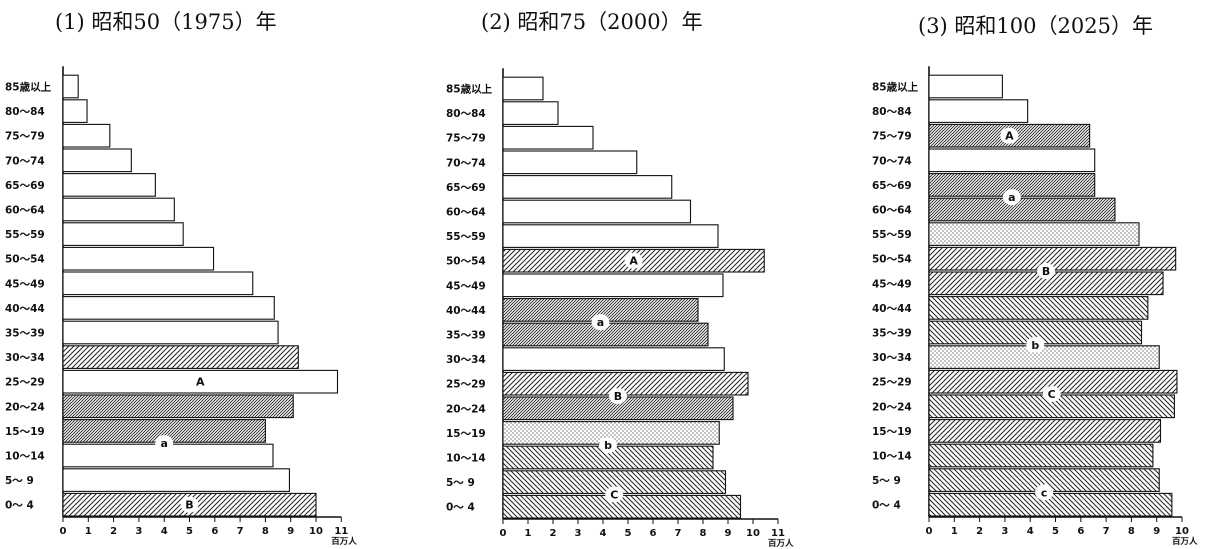 The height and width of the screenshot is (549, 1215). I want to click on annotation-label: c, so click(1044, 492).